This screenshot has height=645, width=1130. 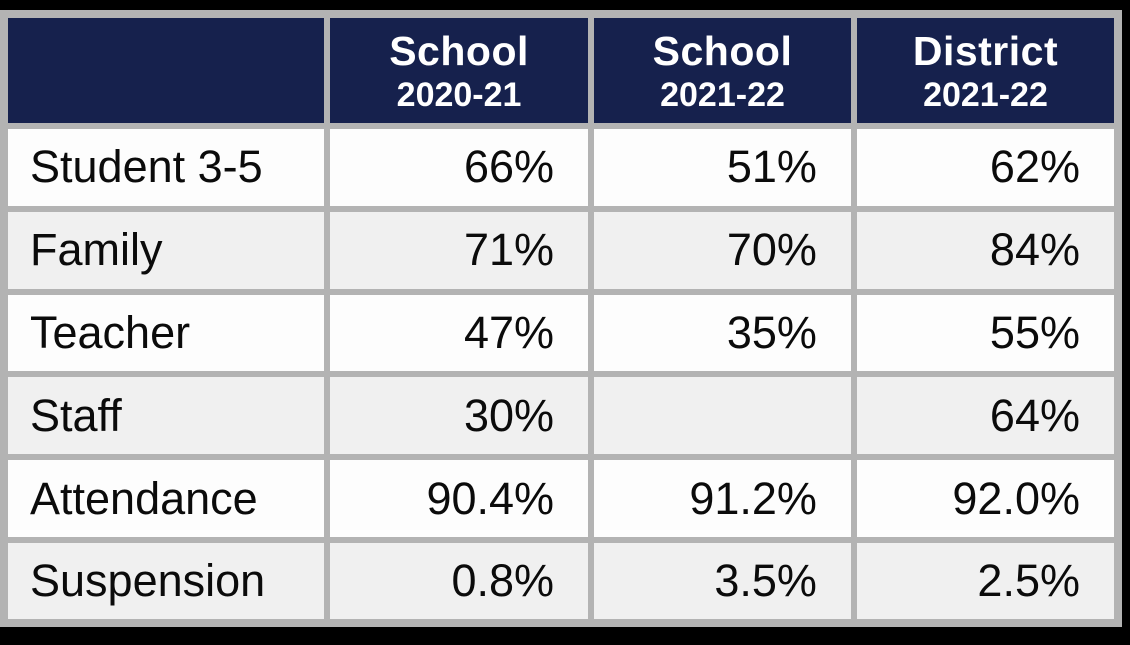 What do you see at coordinates (459, 499) in the screenshot?
I see `cell-value: 90.4%` at bounding box center [459, 499].